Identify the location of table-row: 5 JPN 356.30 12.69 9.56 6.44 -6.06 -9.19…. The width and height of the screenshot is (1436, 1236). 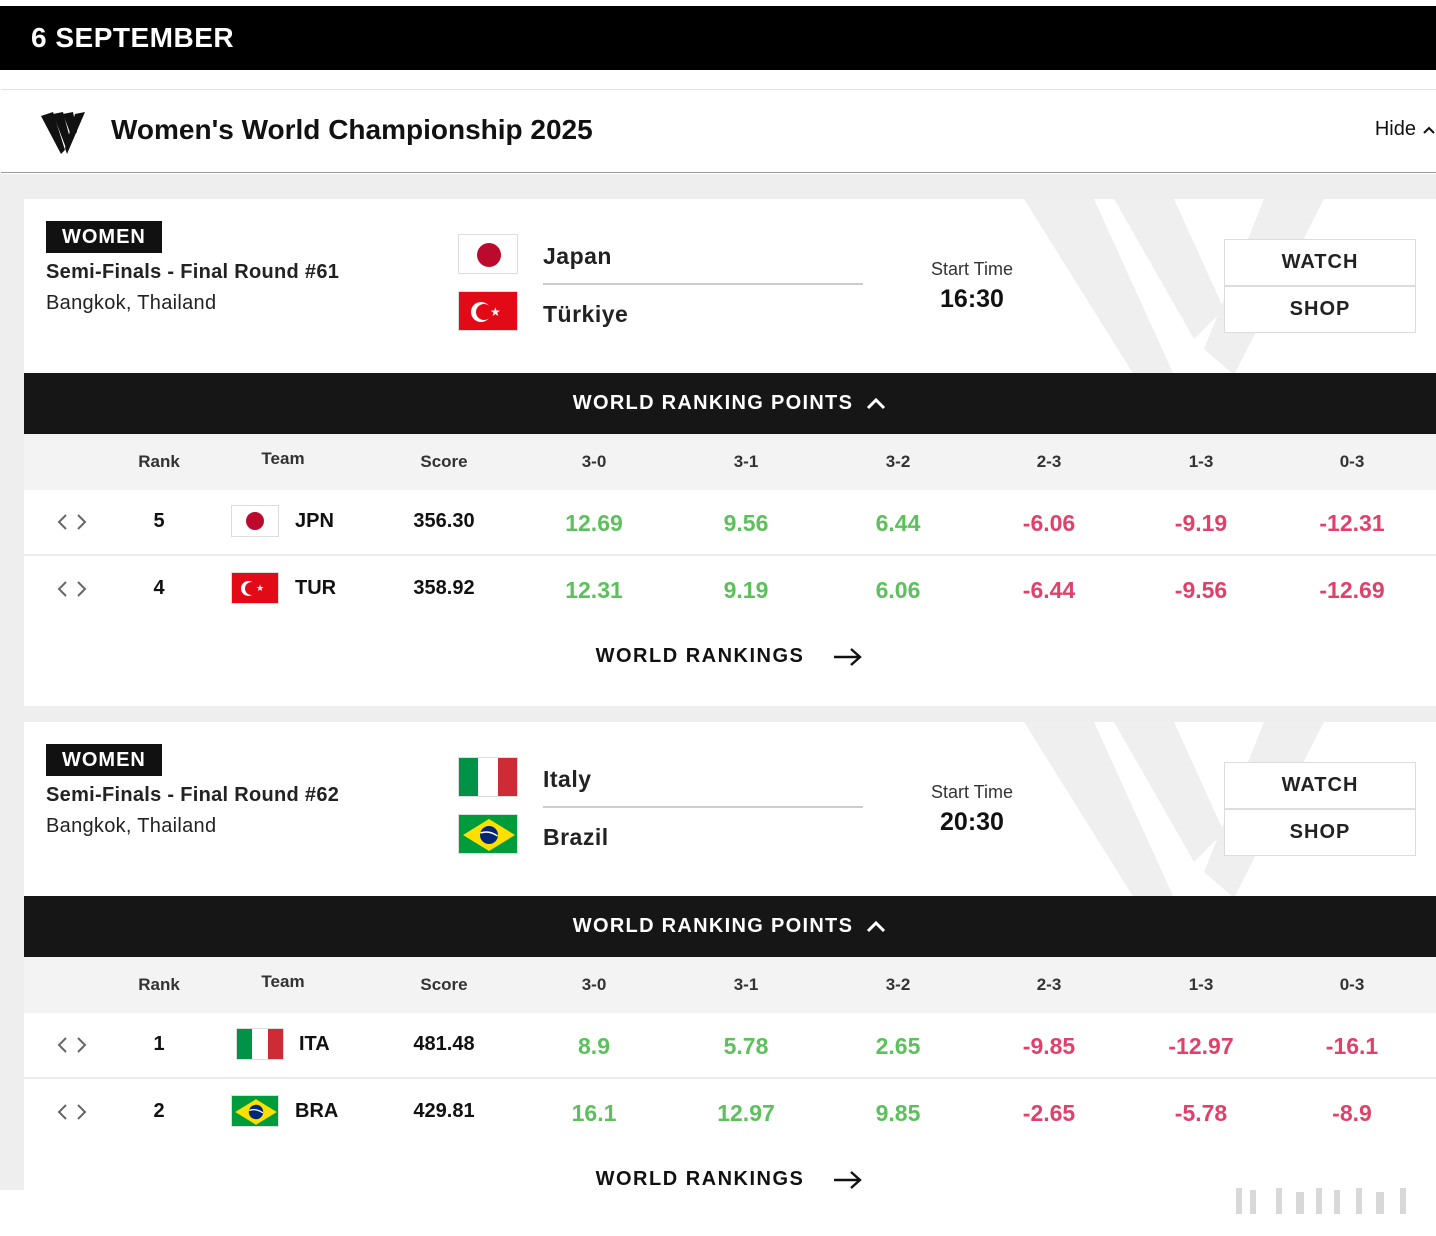
(730, 523).